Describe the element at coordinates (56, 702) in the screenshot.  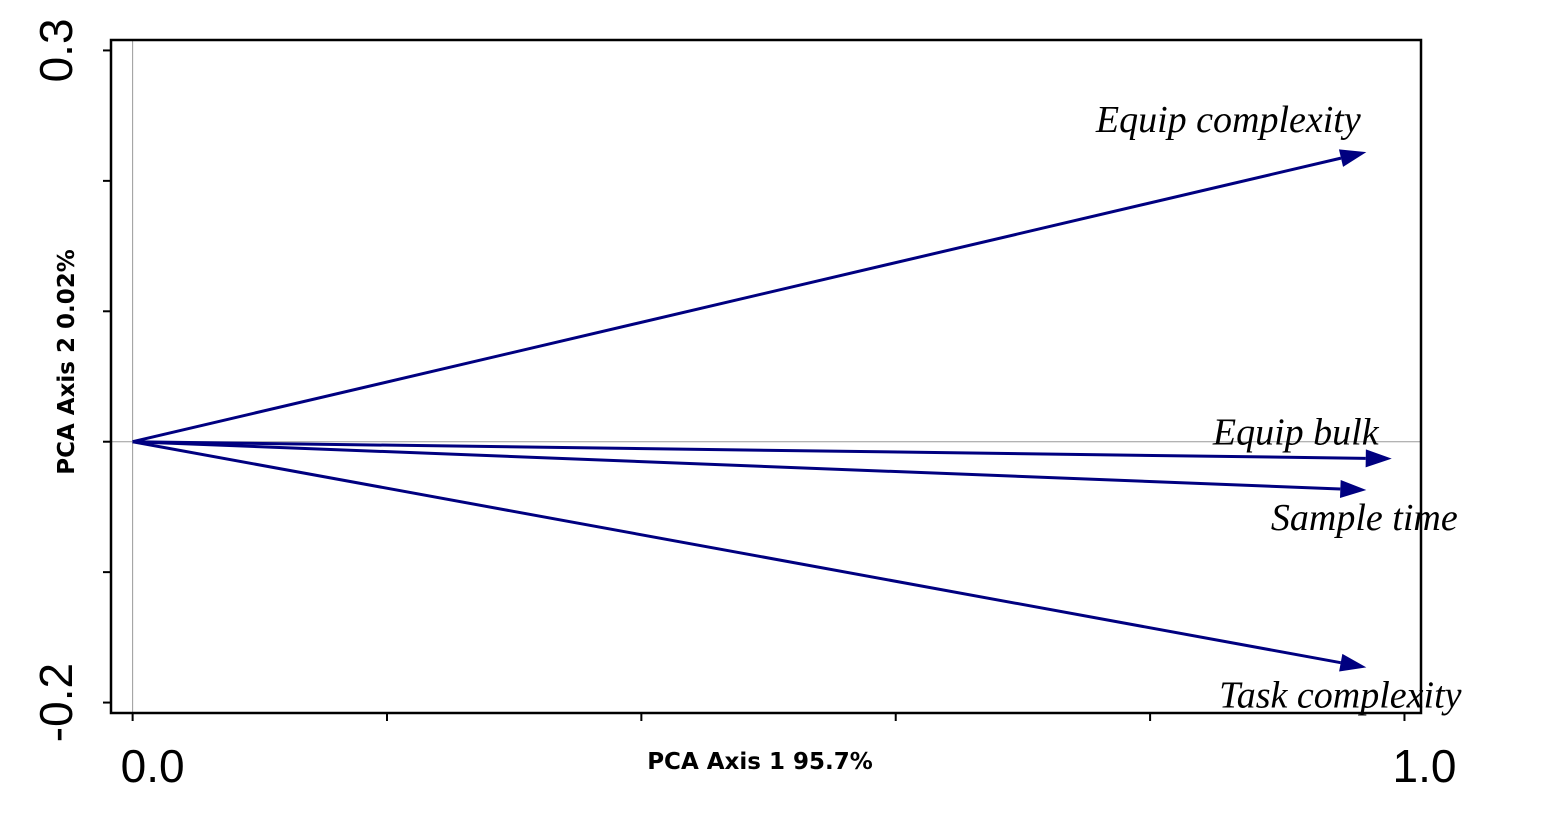
I see `y-tick-label: -0.2` at that location.